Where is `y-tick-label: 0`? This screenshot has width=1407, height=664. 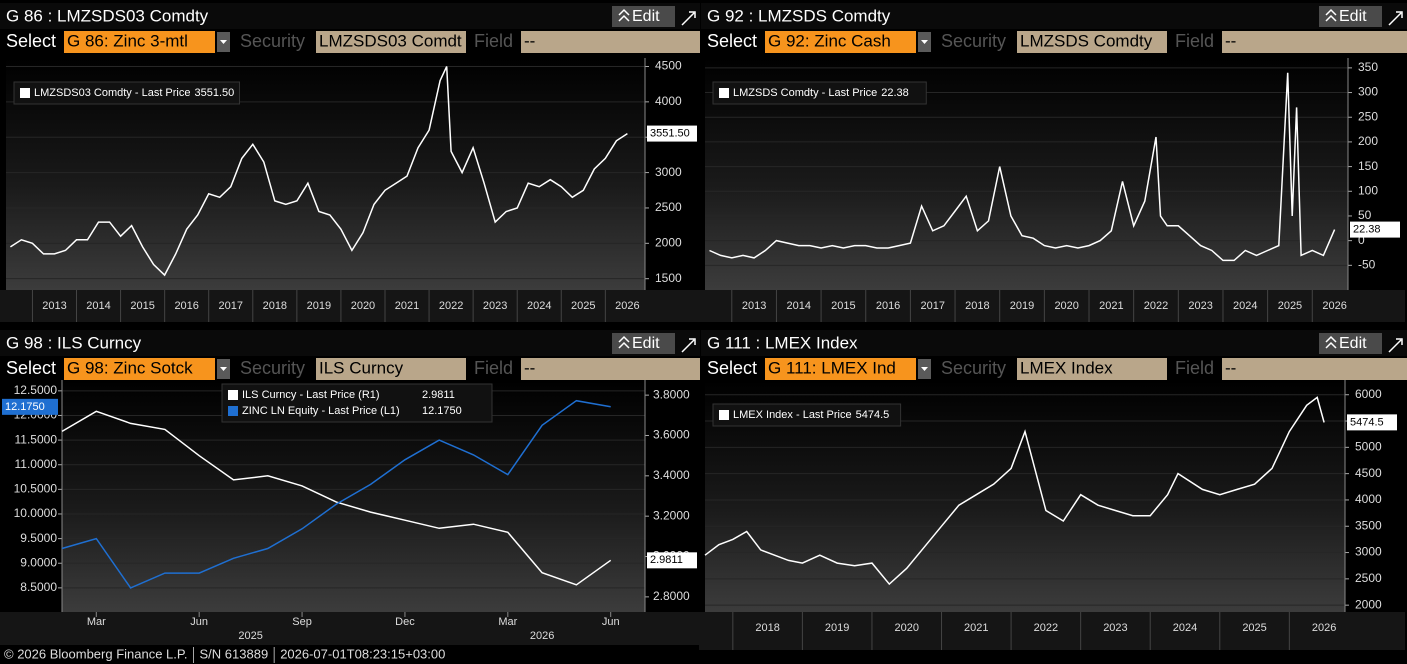
y-tick-label: 0 is located at coordinates (1361, 240).